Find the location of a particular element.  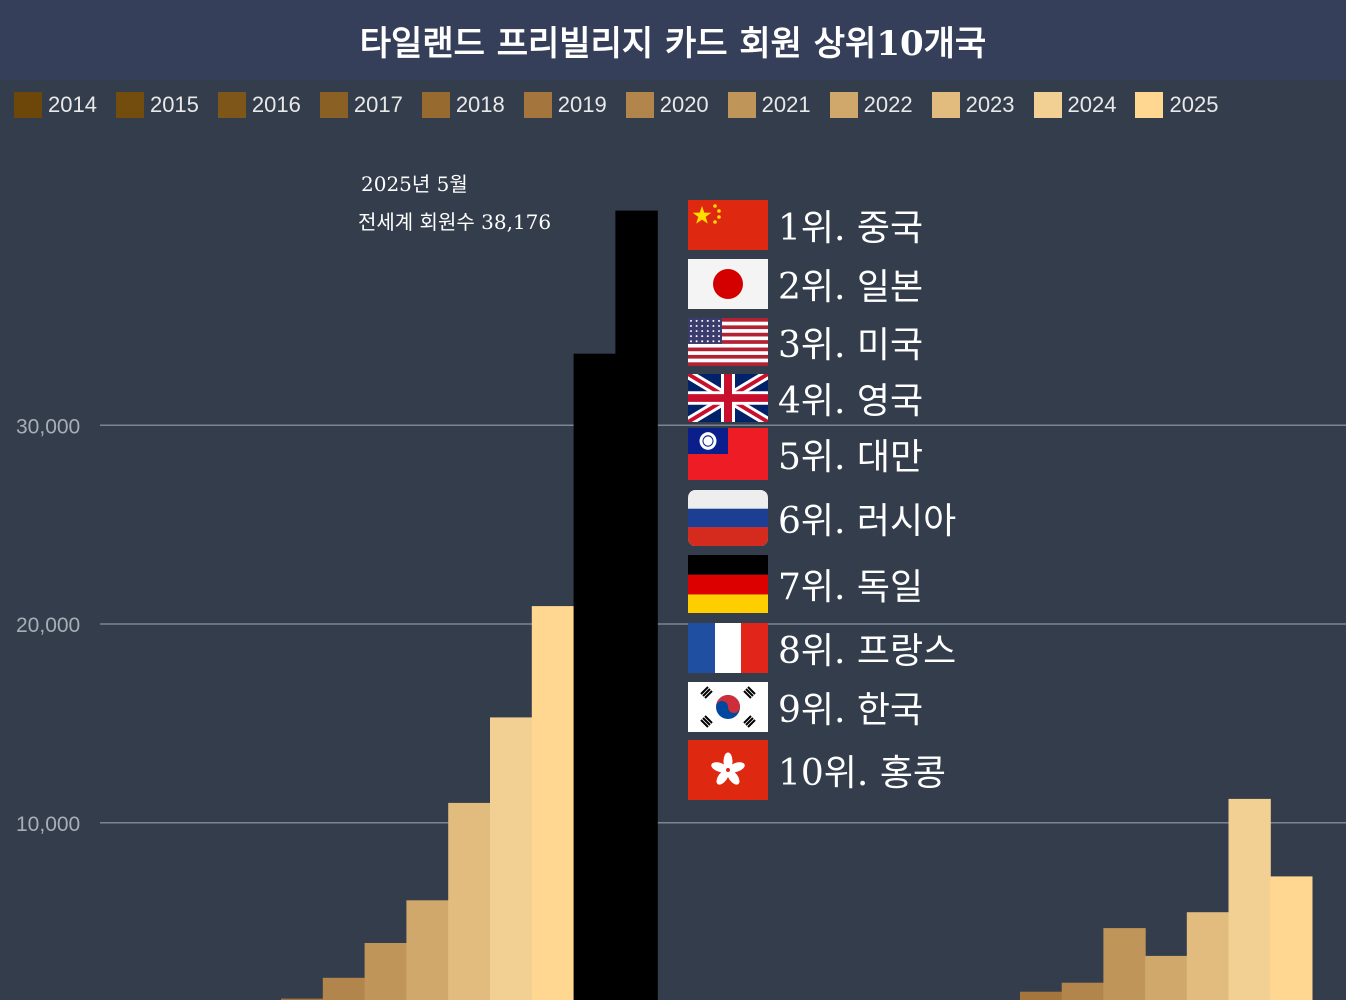

legend-item-2022: 2022 is located at coordinates (871, 105).